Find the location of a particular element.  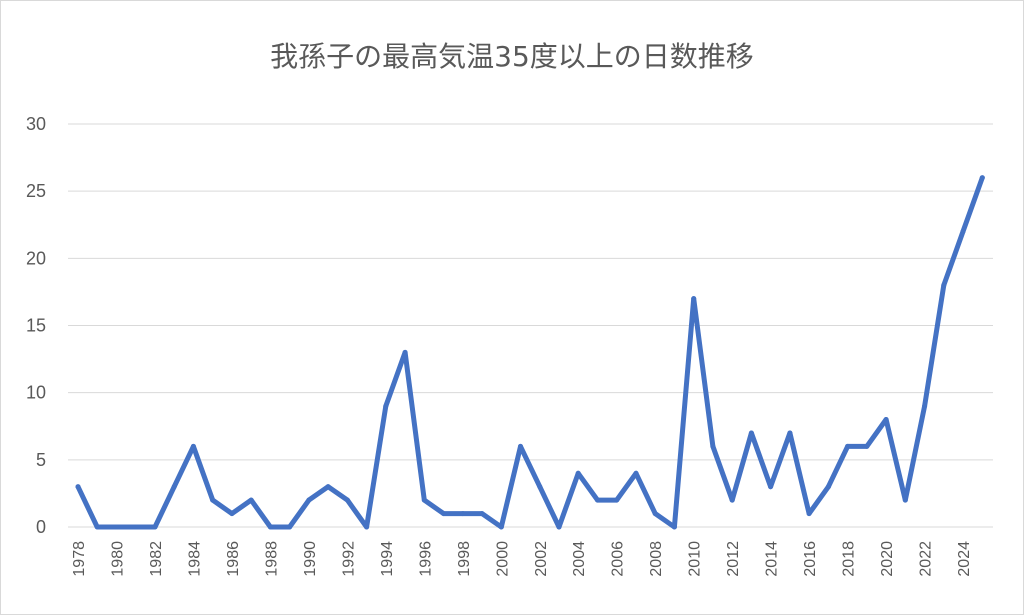

data-point-1978 is located at coordinates (78, 487).